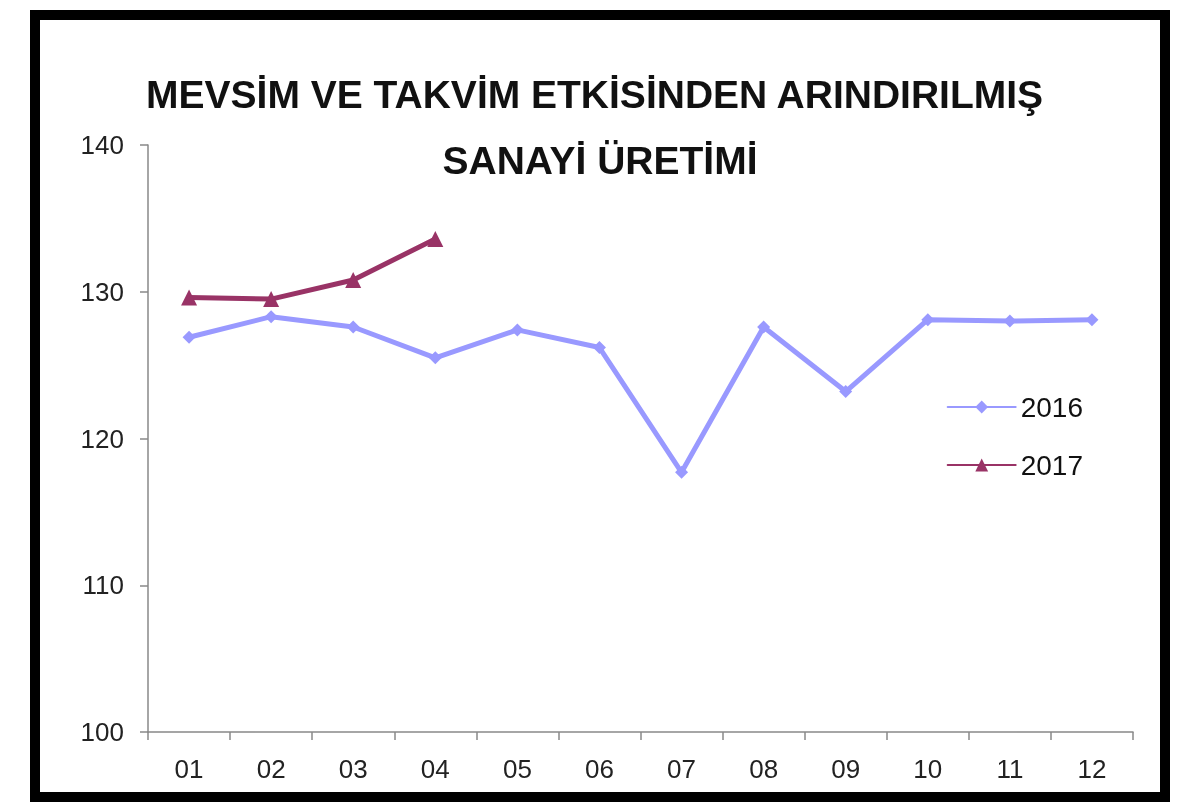 The width and height of the screenshot is (1200, 812). I want to click on x-tick-label: 11, so click(1010, 769).